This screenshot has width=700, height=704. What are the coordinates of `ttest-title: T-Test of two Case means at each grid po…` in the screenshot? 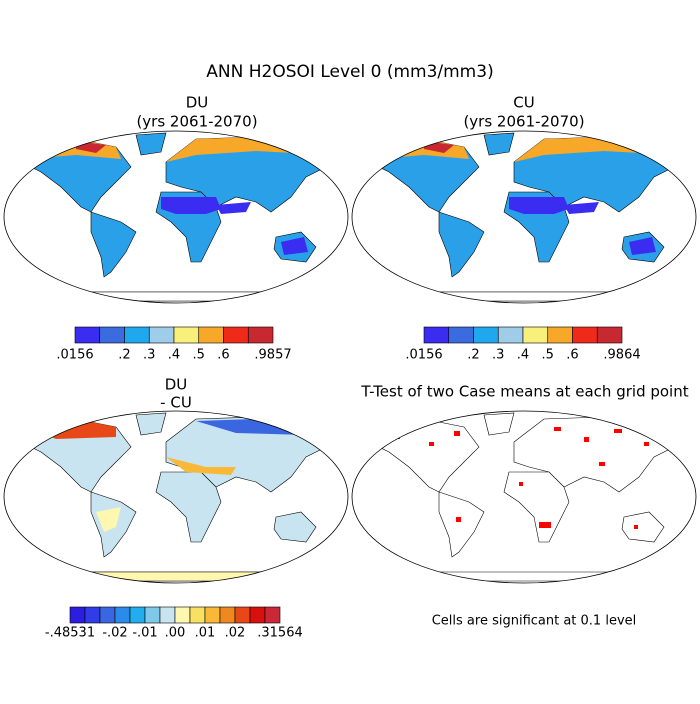 It's located at (524, 392).